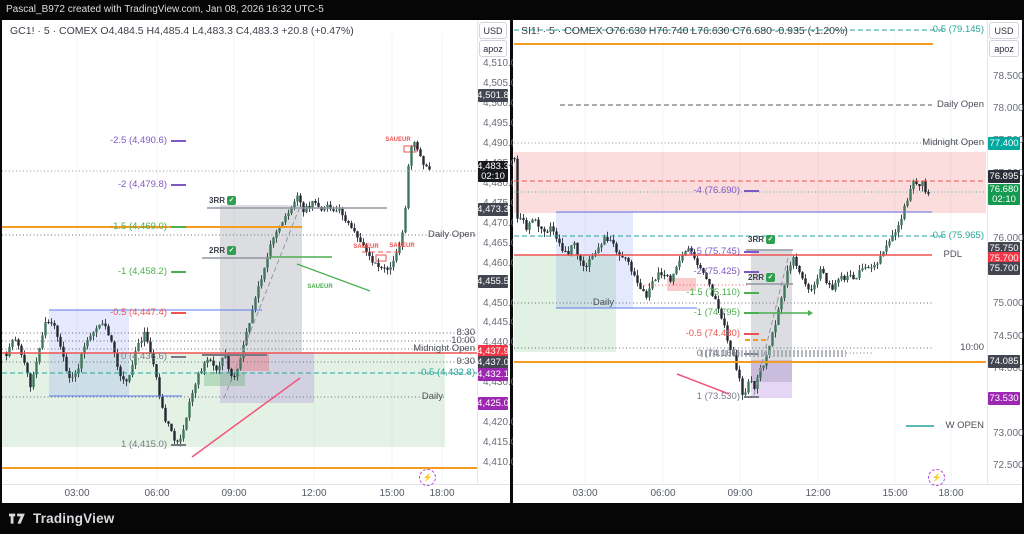  I want to click on marker-text: SAUEUR, so click(398, 140).